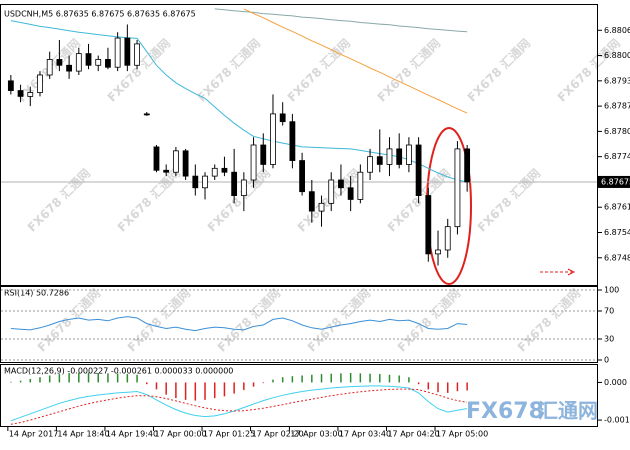 The image size is (630, 450). What do you see at coordinates (180, 434) in the screenshot?
I see `x-tick-label: 17 Apr 00:00` at bounding box center [180, 434].